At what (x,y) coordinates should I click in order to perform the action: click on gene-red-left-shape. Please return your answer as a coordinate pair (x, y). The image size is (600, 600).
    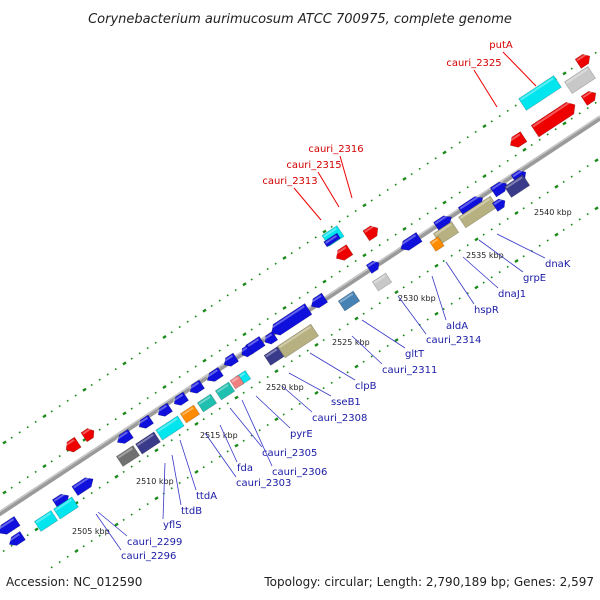
    Looking at the image, I should click on (73, 444).